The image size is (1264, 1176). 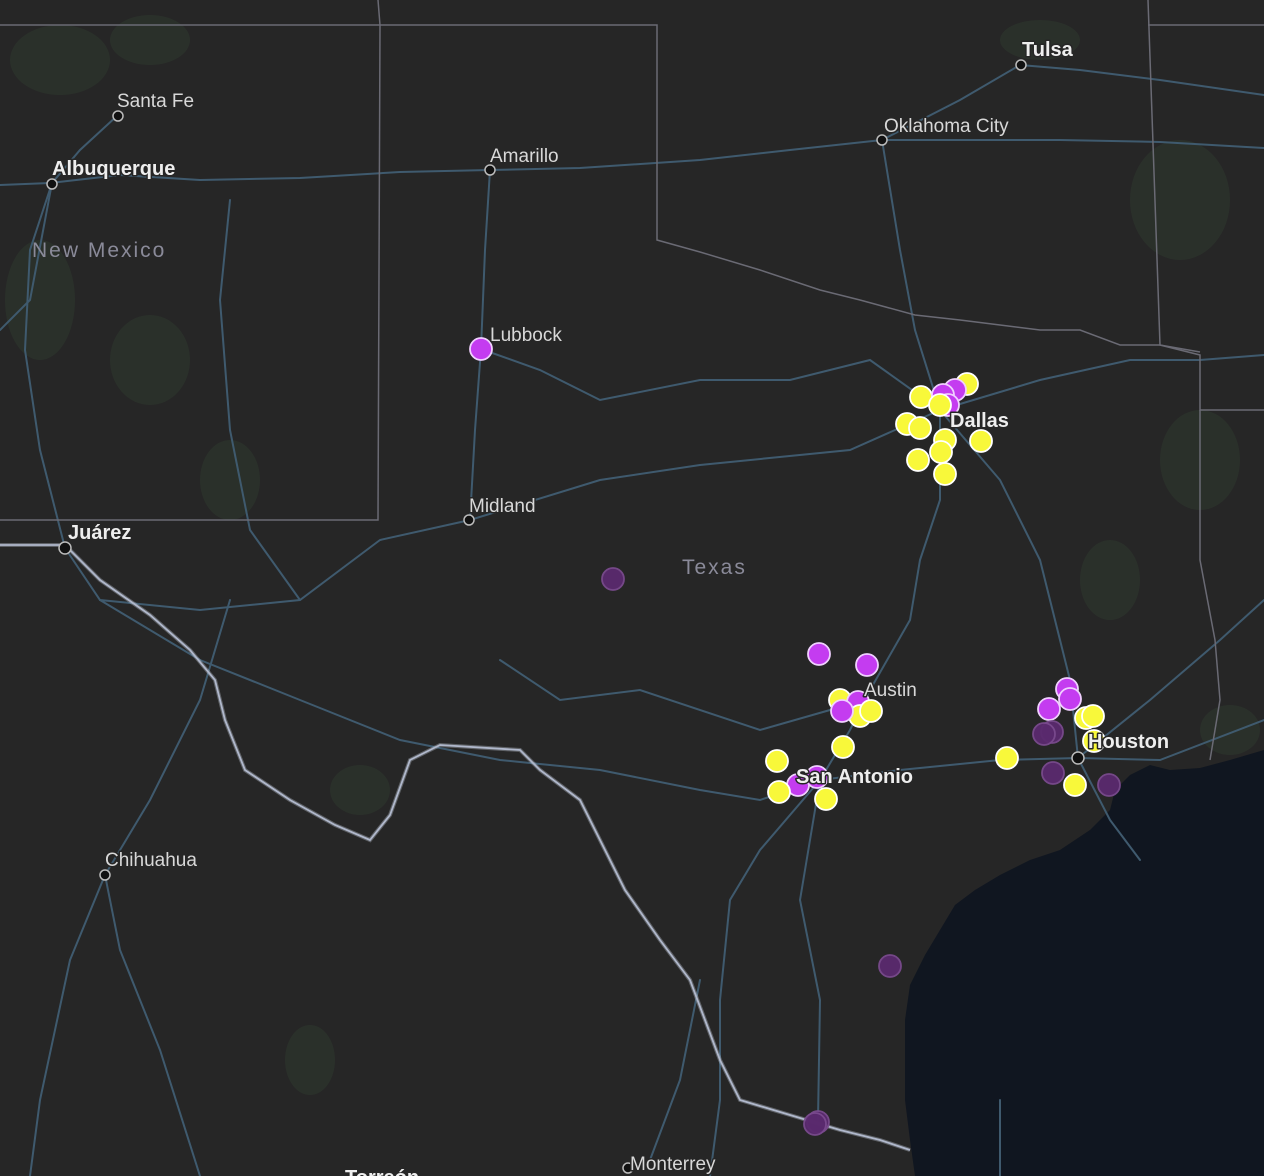 What do you see at coordinates (382, 1171) in the screenshot?
I see `city-label-torreon: Torreón` at bounding box center [382, 1171].